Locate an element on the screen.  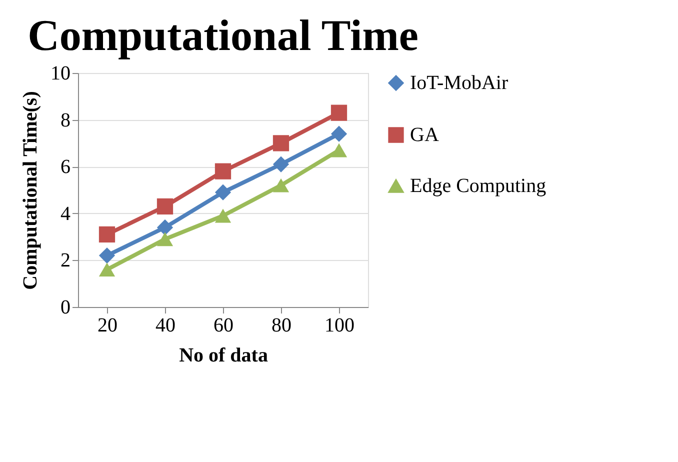
y-tick-label: 4 is located at coordinates (65, 213).